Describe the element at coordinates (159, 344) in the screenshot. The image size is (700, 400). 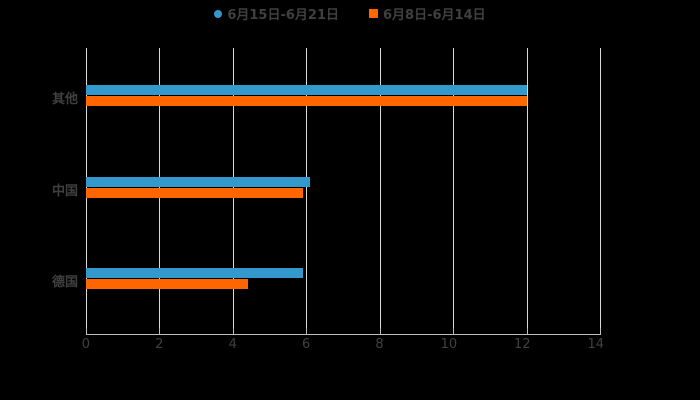
I see `x-tick-label: 2` at that location.